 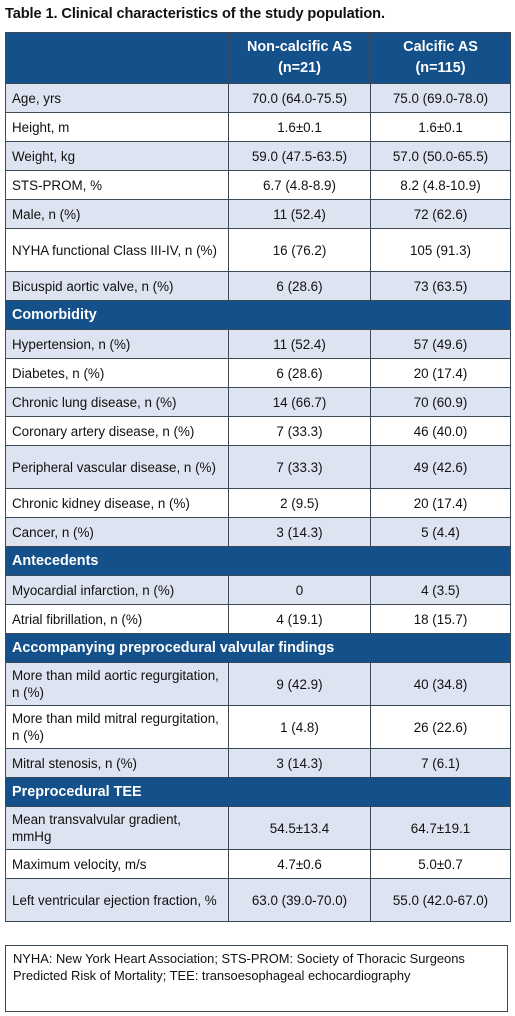 What do you see at coordinates (440, 402) in the screenshot?
I see `cell-calcific: 70 (60.9)` at bounding box center [440, 402].